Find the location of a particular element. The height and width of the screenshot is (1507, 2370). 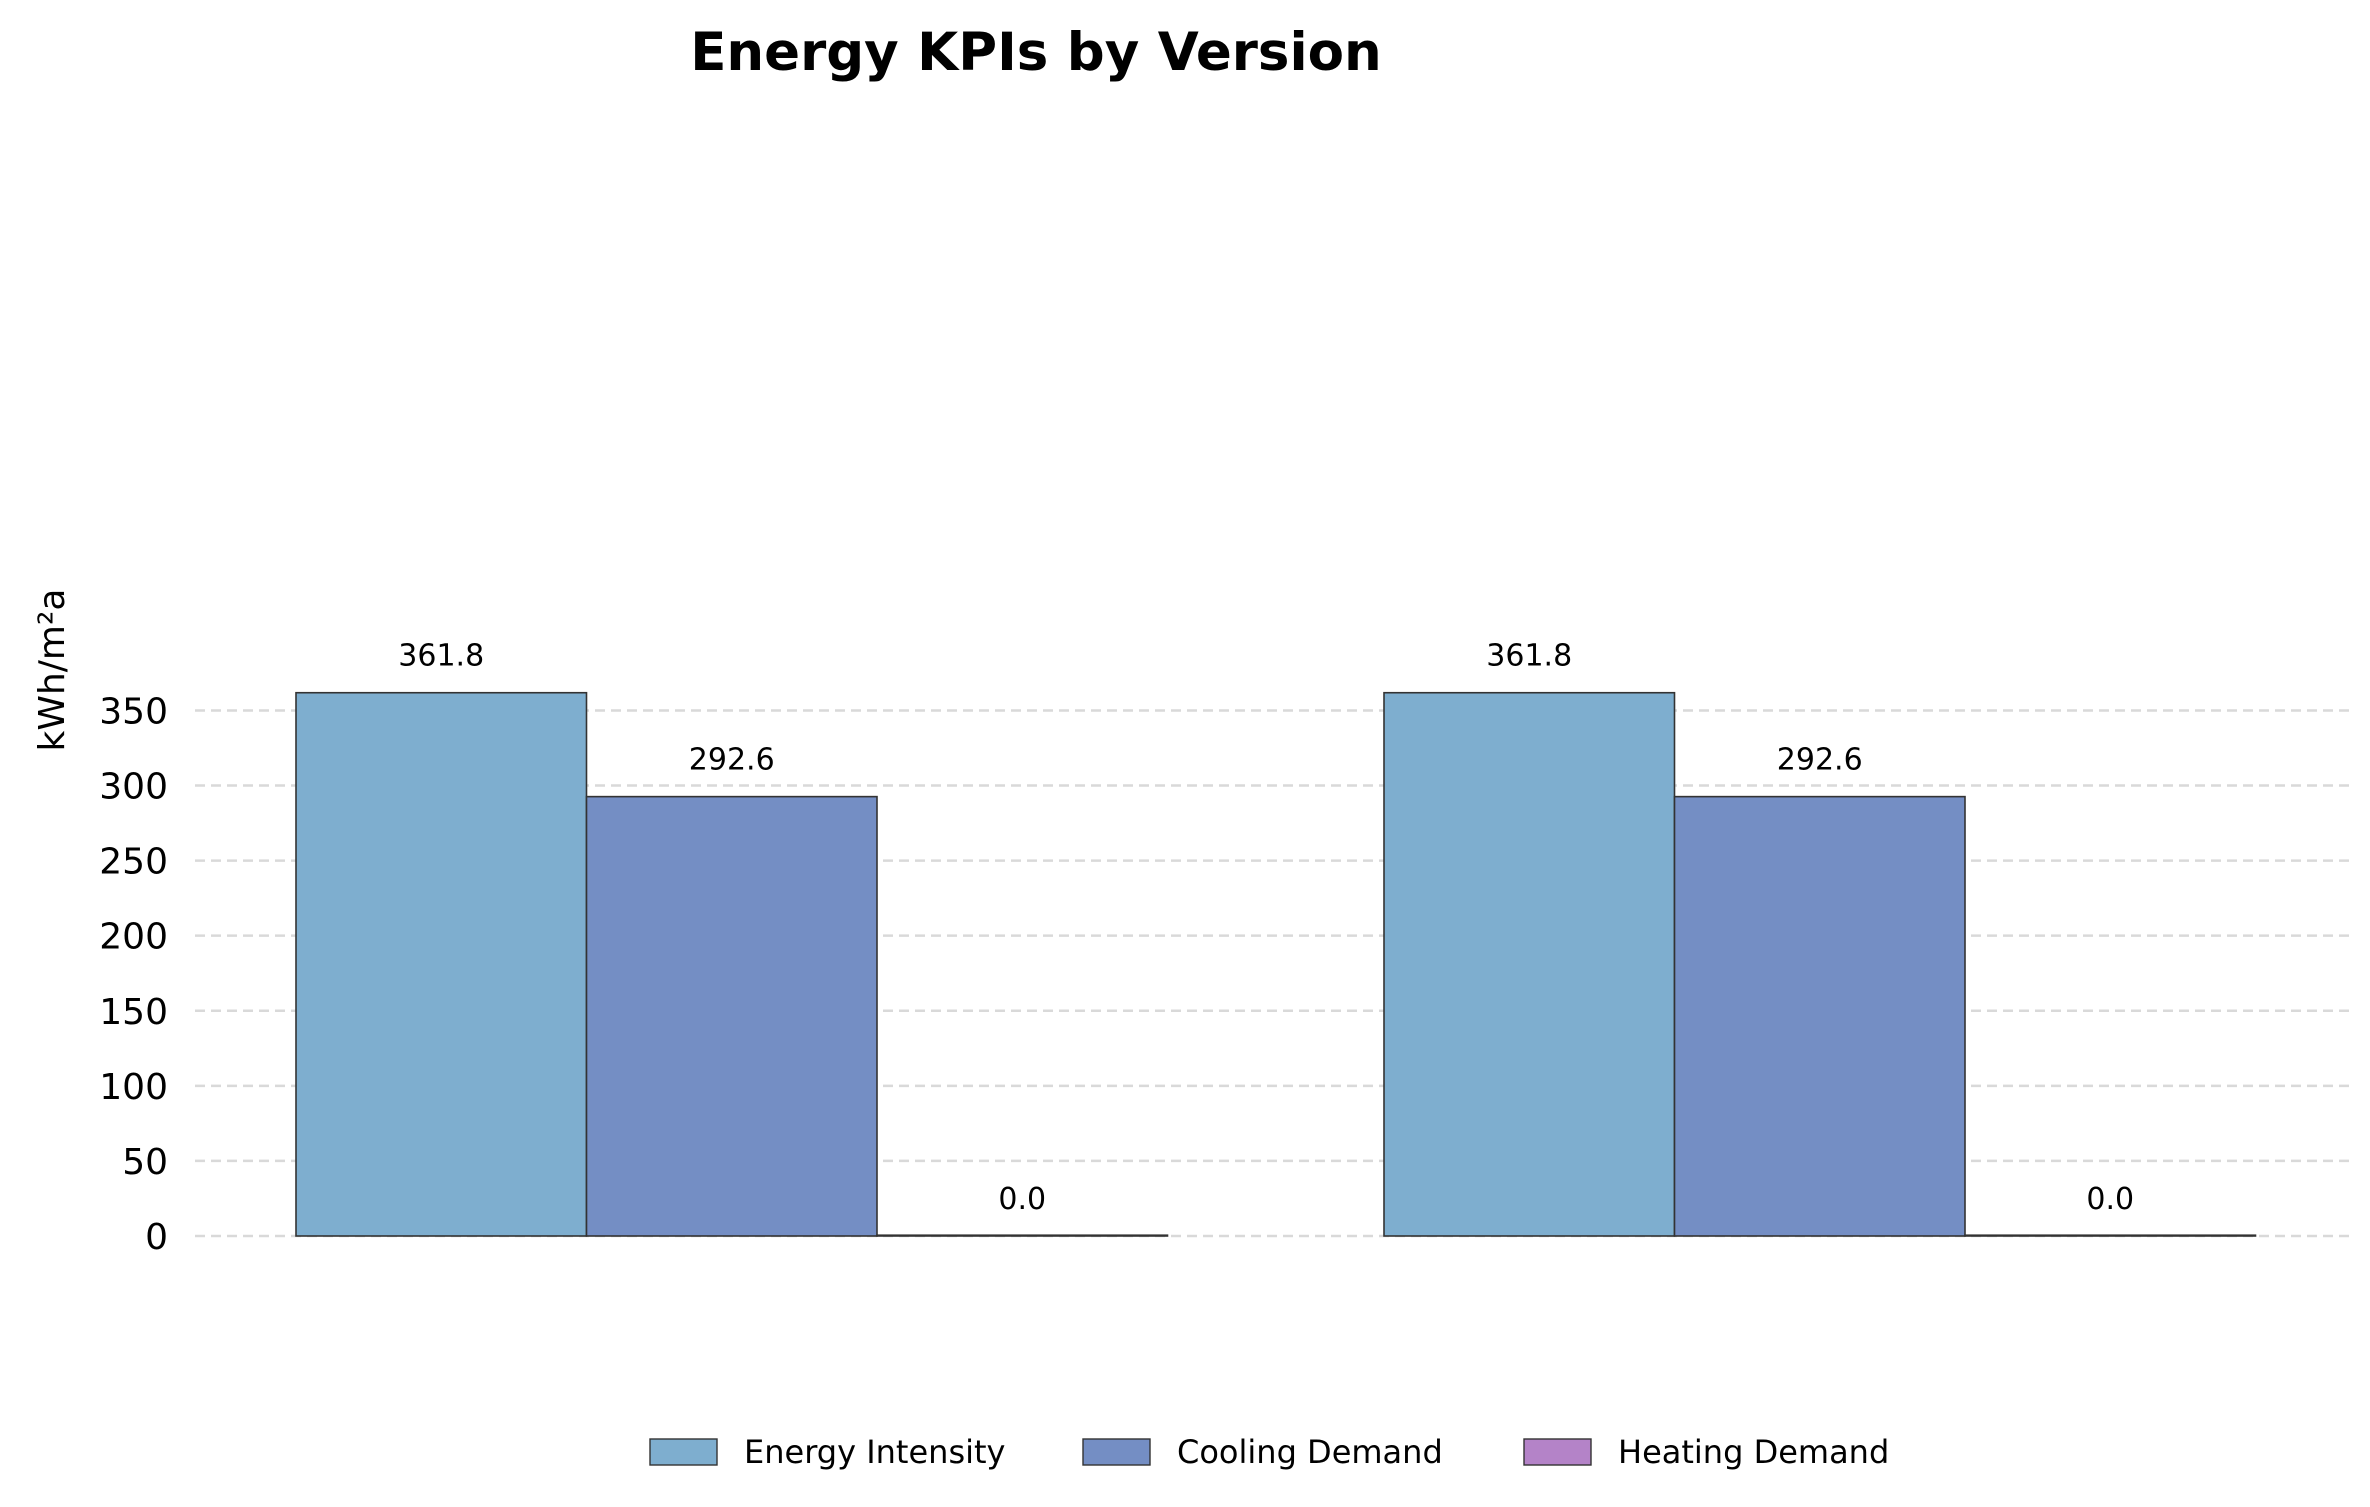

y-tick-label-300: 300 is located at coordinates (133, 787).